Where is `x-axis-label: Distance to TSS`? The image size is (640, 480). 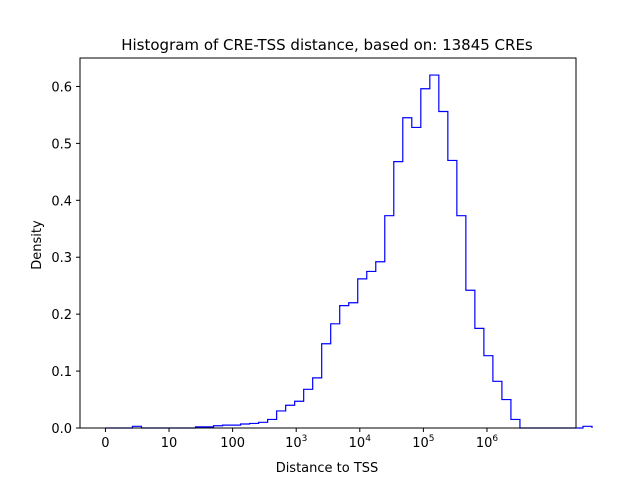 x-axis-label: Distance to TSS is located at coordinates (327, 468).